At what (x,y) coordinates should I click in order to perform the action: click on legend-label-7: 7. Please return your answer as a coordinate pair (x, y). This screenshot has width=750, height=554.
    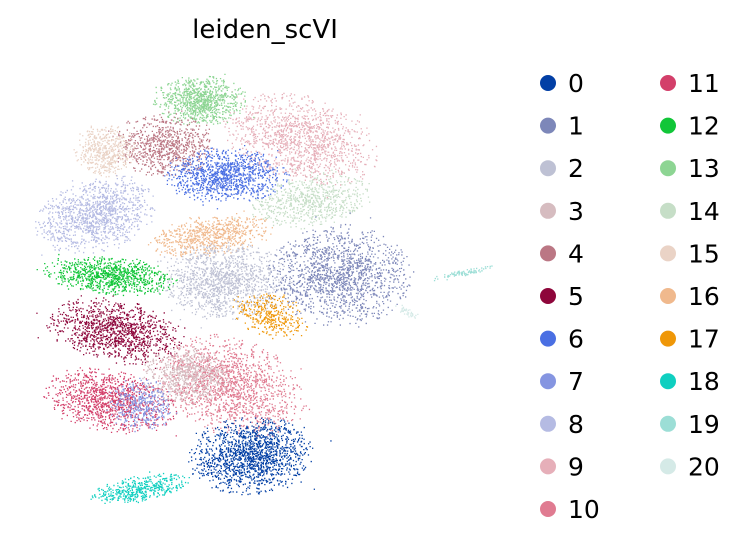
    Looking at the image, I should click on (576, 381).